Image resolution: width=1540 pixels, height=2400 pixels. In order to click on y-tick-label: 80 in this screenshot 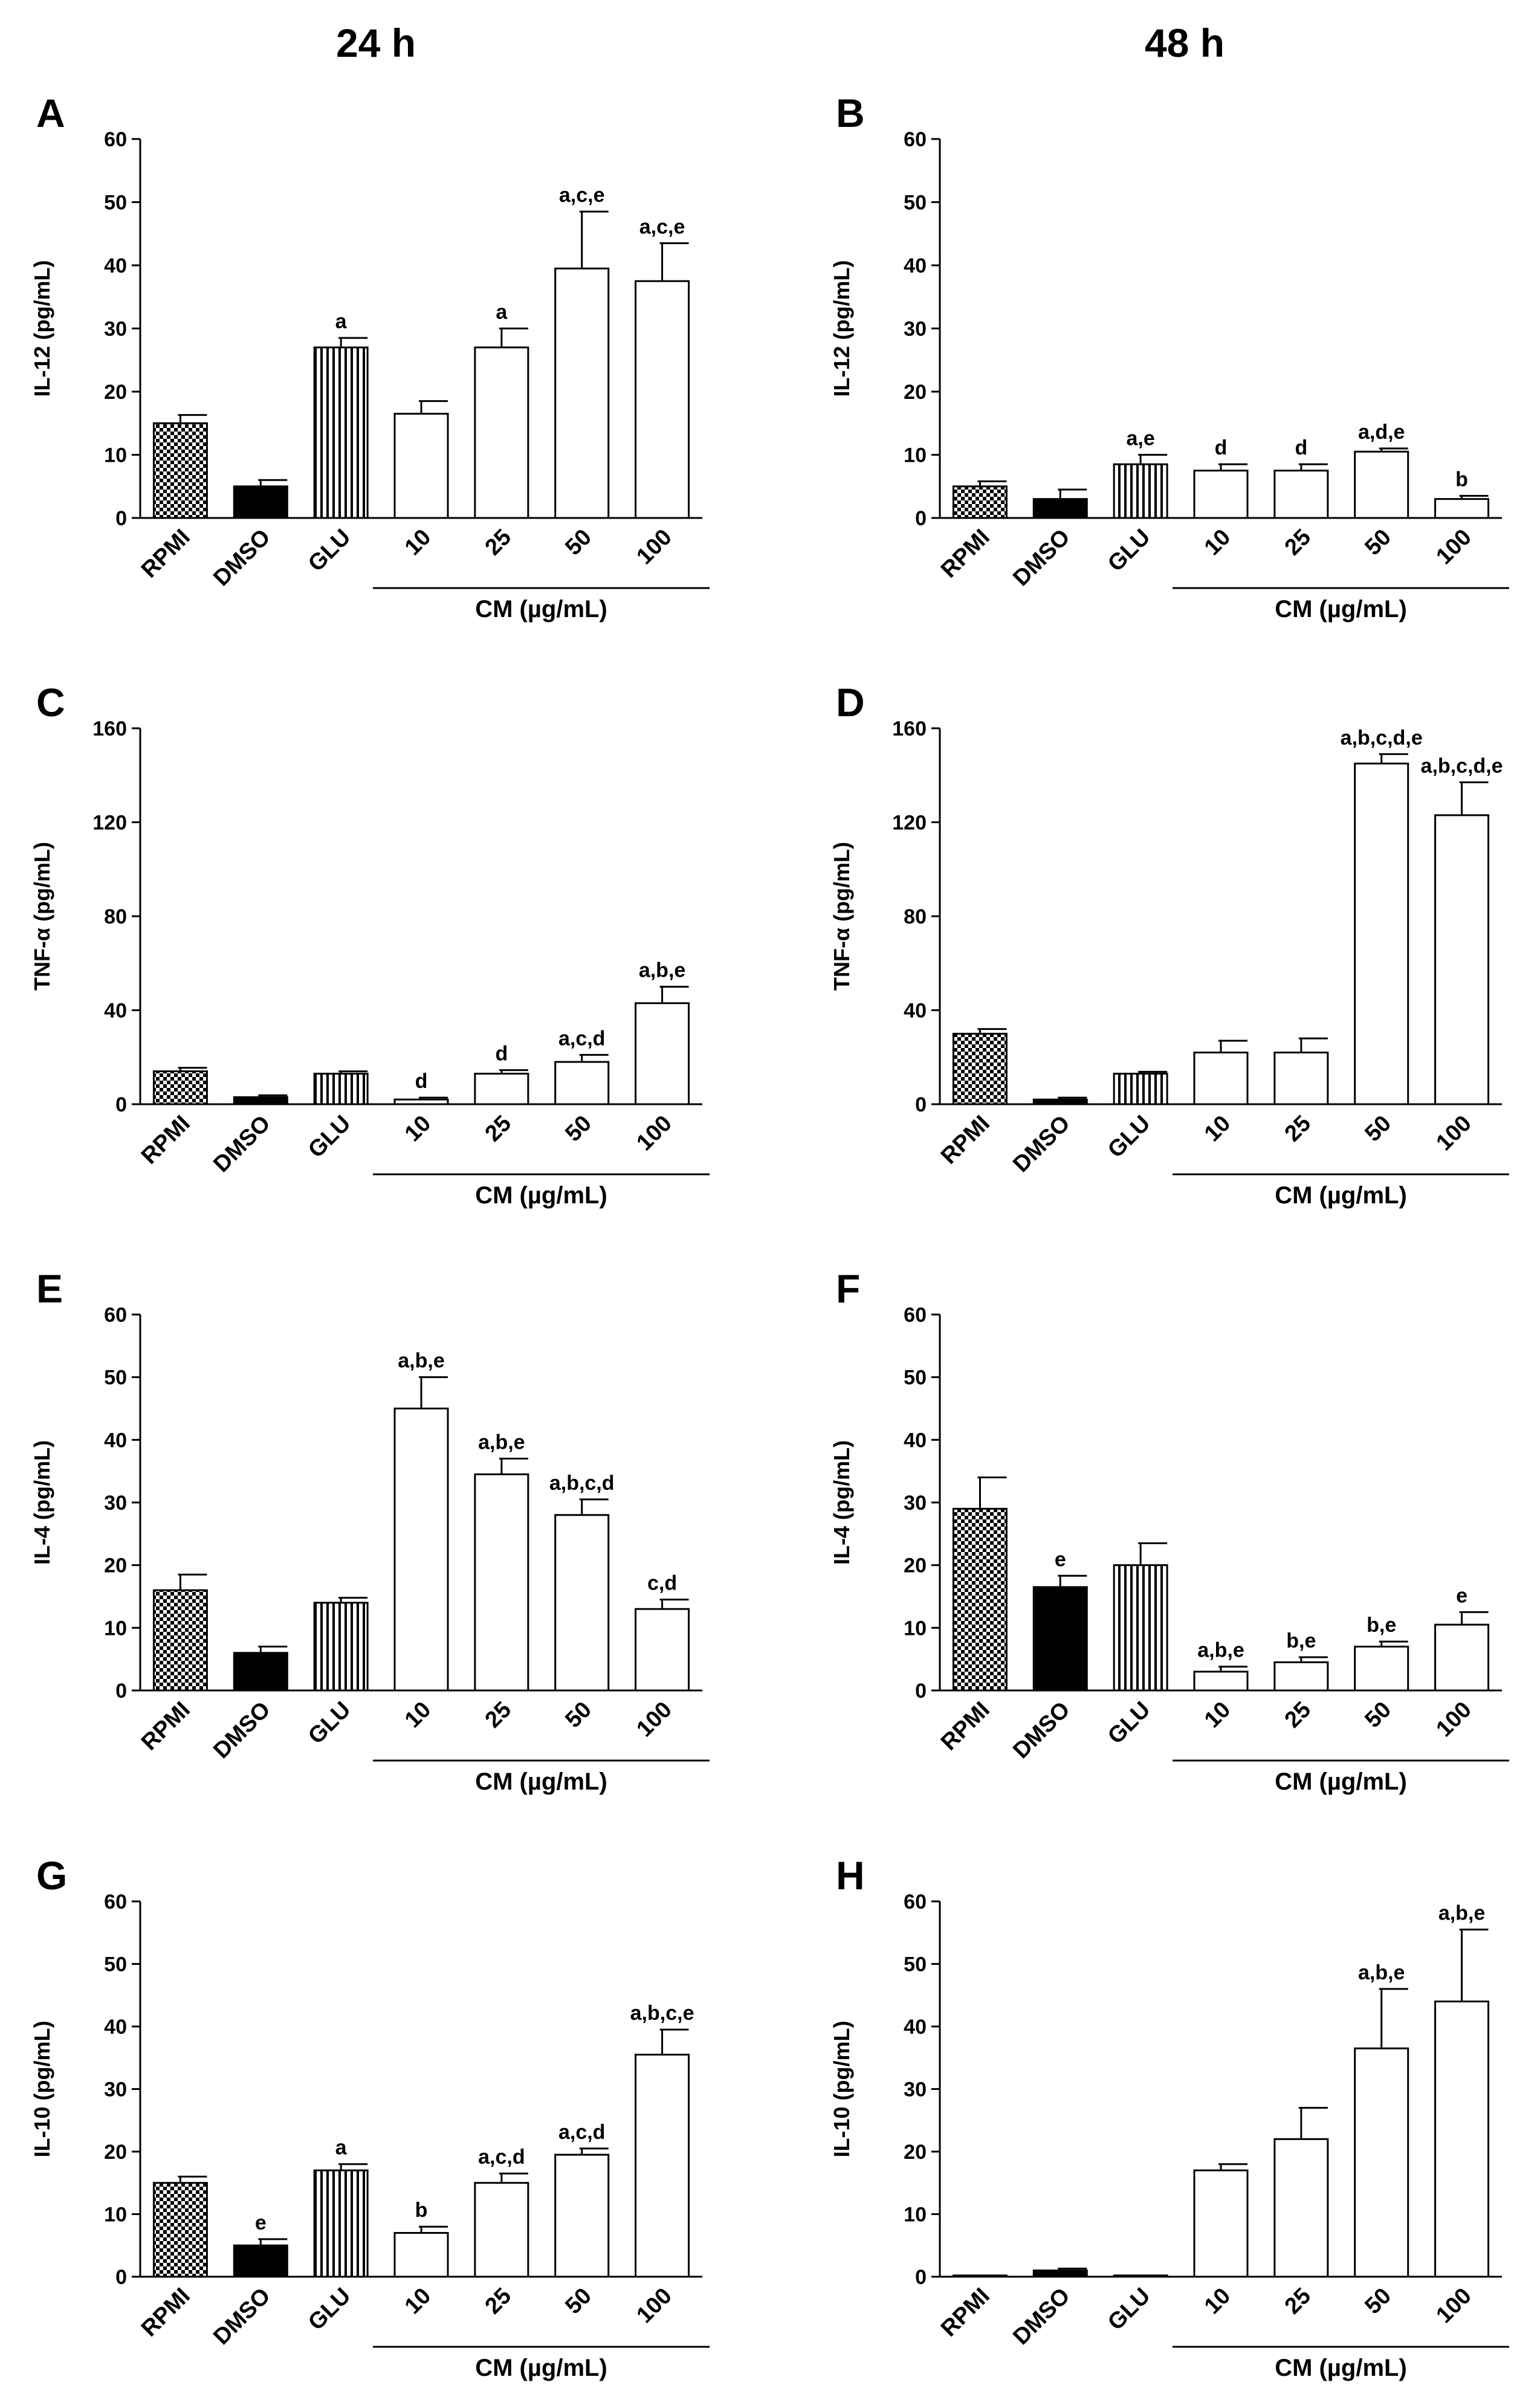, I will do `click(915, 916)`.